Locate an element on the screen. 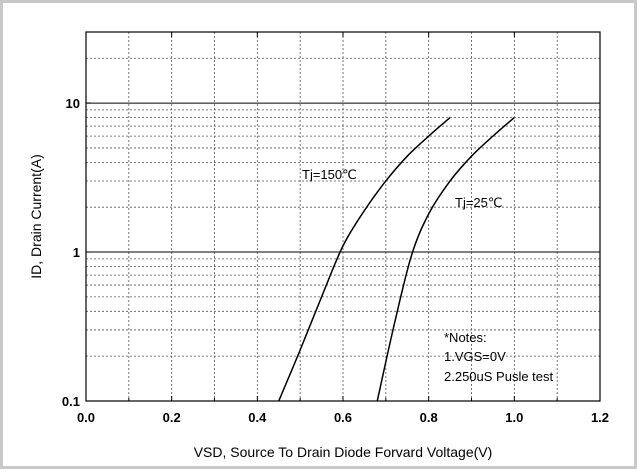  y-axis-label: ID, Drain Current(A) is located at coordinates (36, 216).